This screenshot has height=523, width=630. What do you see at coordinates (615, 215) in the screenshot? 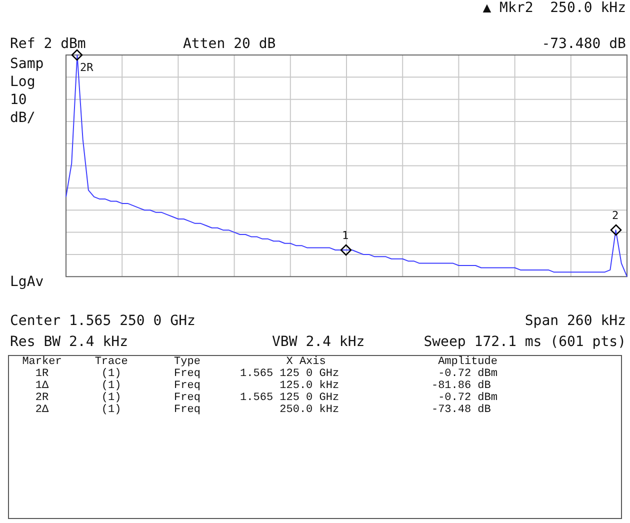
I see `annotation: 2` at bounding box center [615, 215].